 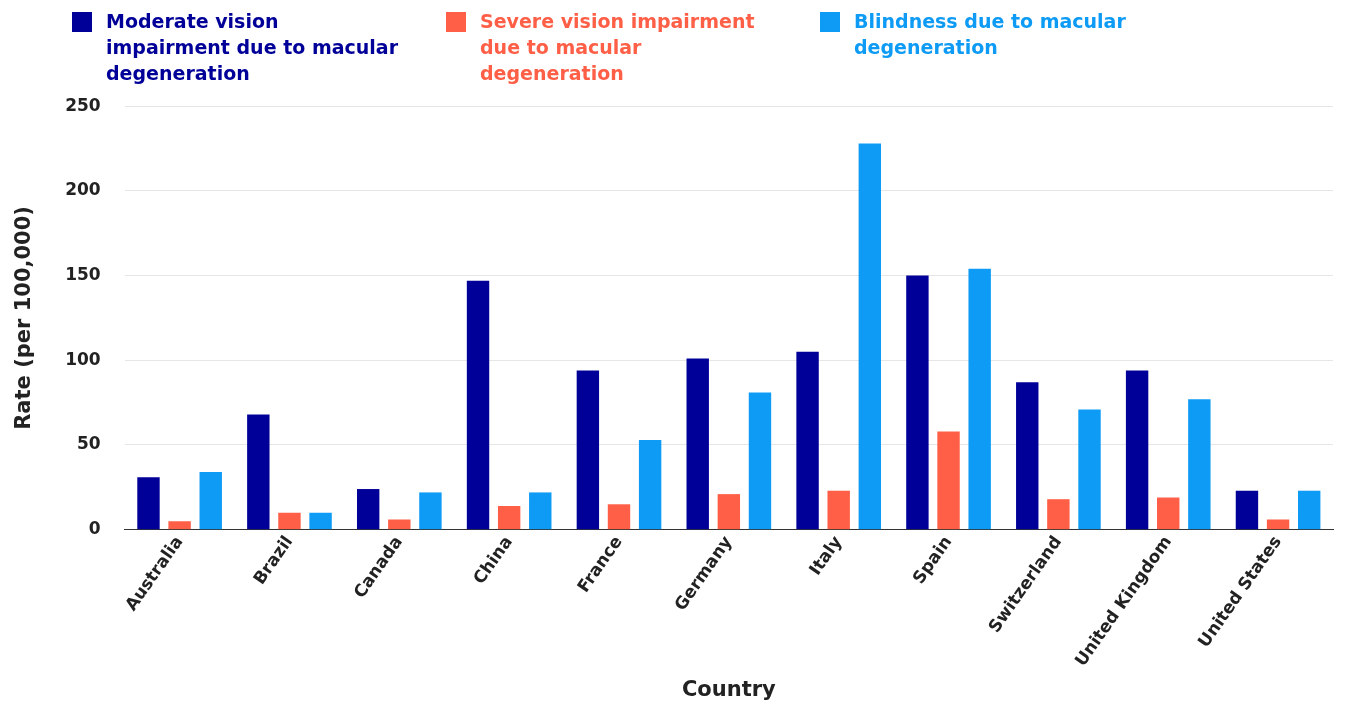 What do you see at coordinates (618, 47) in the screenshot?
I see `legend-label: Severe vision impairment due to macular degeneration` at bounding box center [618, 47].